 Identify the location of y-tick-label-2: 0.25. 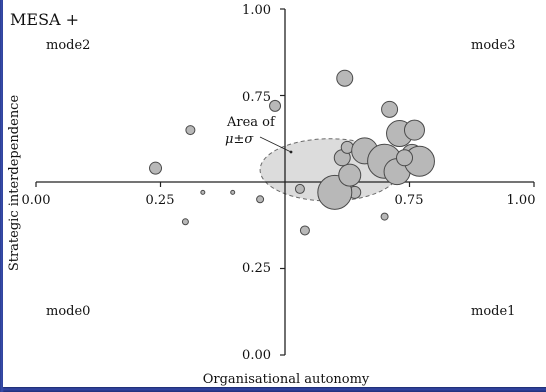
(256, 268).